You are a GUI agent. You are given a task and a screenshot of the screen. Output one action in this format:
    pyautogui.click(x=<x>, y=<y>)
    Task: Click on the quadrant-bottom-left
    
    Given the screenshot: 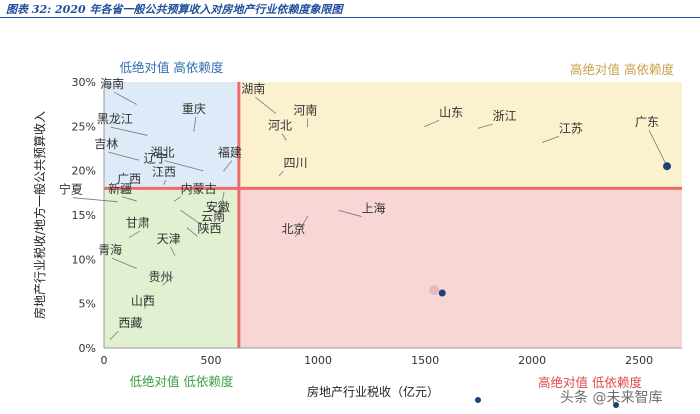 What is the action you would take?
    pyautogui.click(x=171, y=268)
    